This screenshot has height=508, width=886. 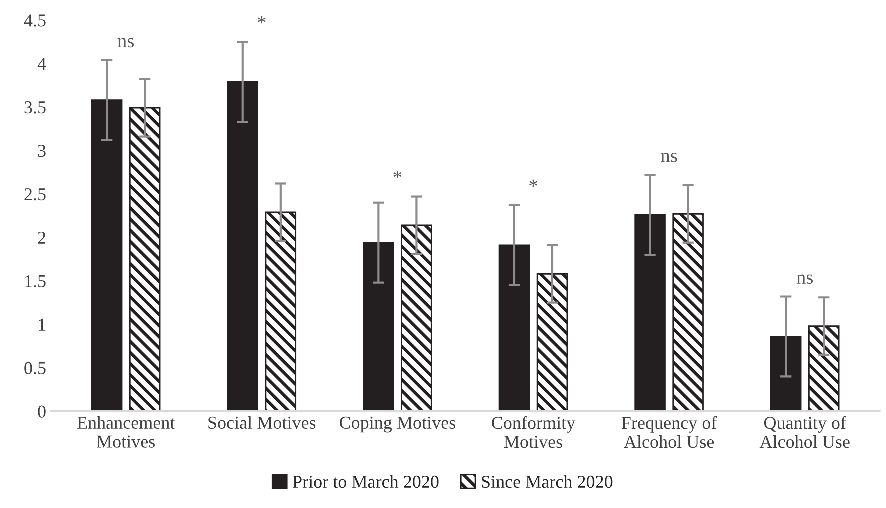 What do you see at coordinates (534, 432) in the screenshot?
I see `x-tick-label: Conformity Motives` at bounding box center [534, 432].